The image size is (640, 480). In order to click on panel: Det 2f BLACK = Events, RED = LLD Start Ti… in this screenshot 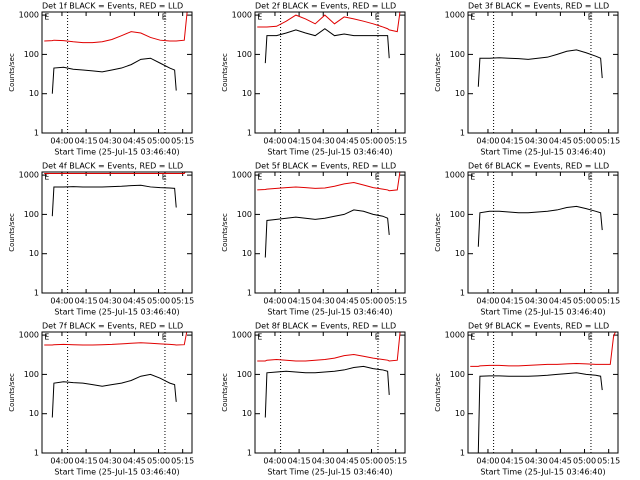, I will do `click(314, 79)`.